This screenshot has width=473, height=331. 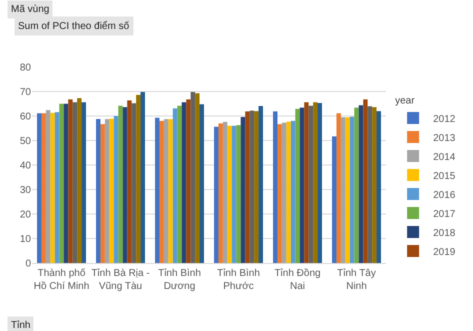 I want to click on x-tick-label: Tỉnh Tây Ninh, so click(x=356, y=280).